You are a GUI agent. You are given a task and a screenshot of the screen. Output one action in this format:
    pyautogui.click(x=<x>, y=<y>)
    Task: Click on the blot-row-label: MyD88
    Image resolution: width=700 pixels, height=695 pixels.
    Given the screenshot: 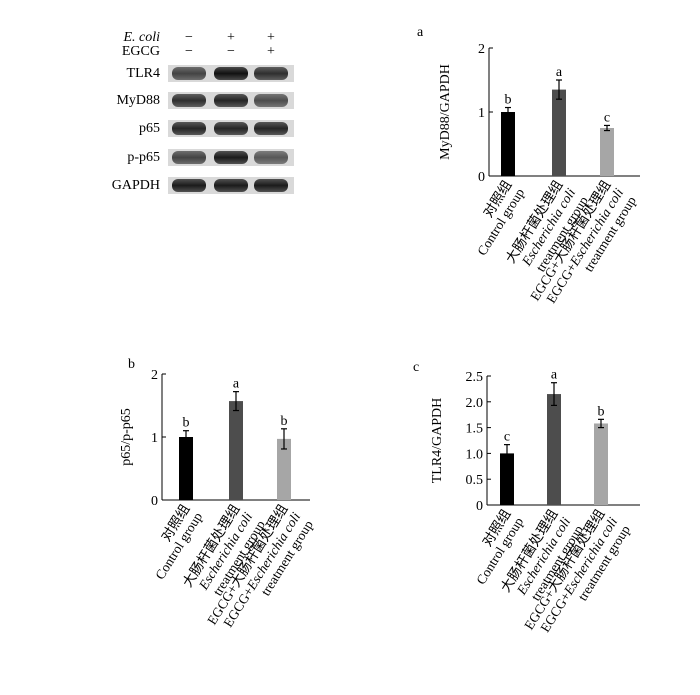 What is the action you would take?
    pyautogui.click(x=138, y=100)
    